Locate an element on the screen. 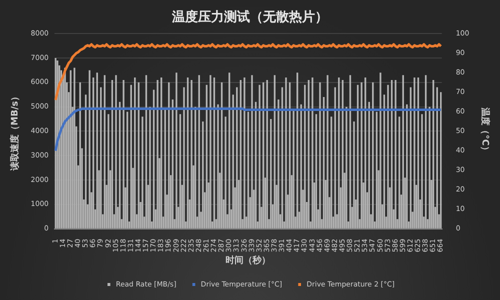 This screenshot has height=300, width=500. chart-title: 温度压力测试（无散热片） is located at coordinates (249, 17).